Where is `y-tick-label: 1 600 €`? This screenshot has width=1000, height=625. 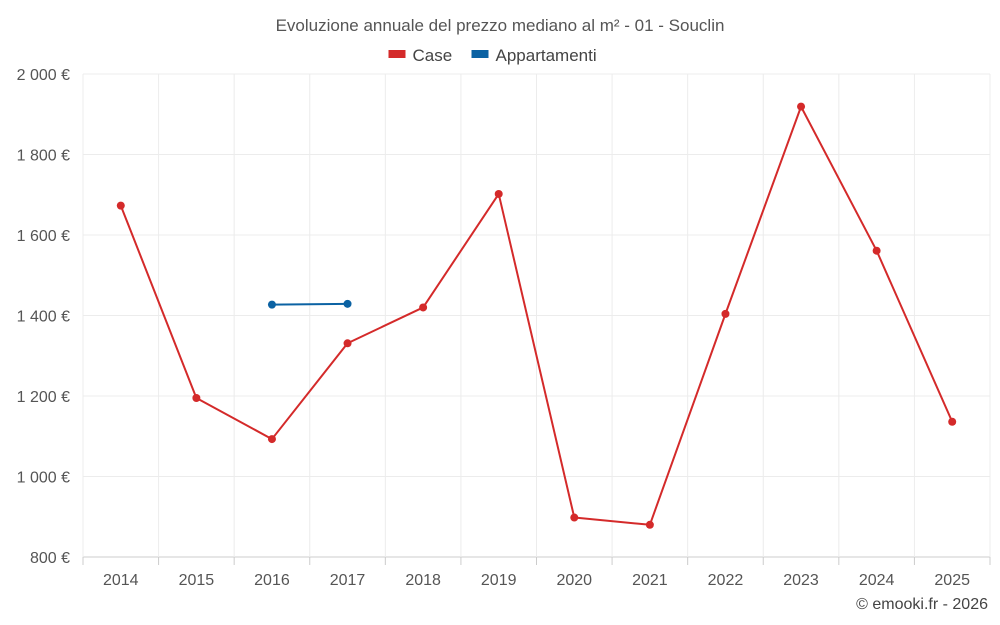
y-tick-label: 1 600 € is located at coordinates (43, 236).